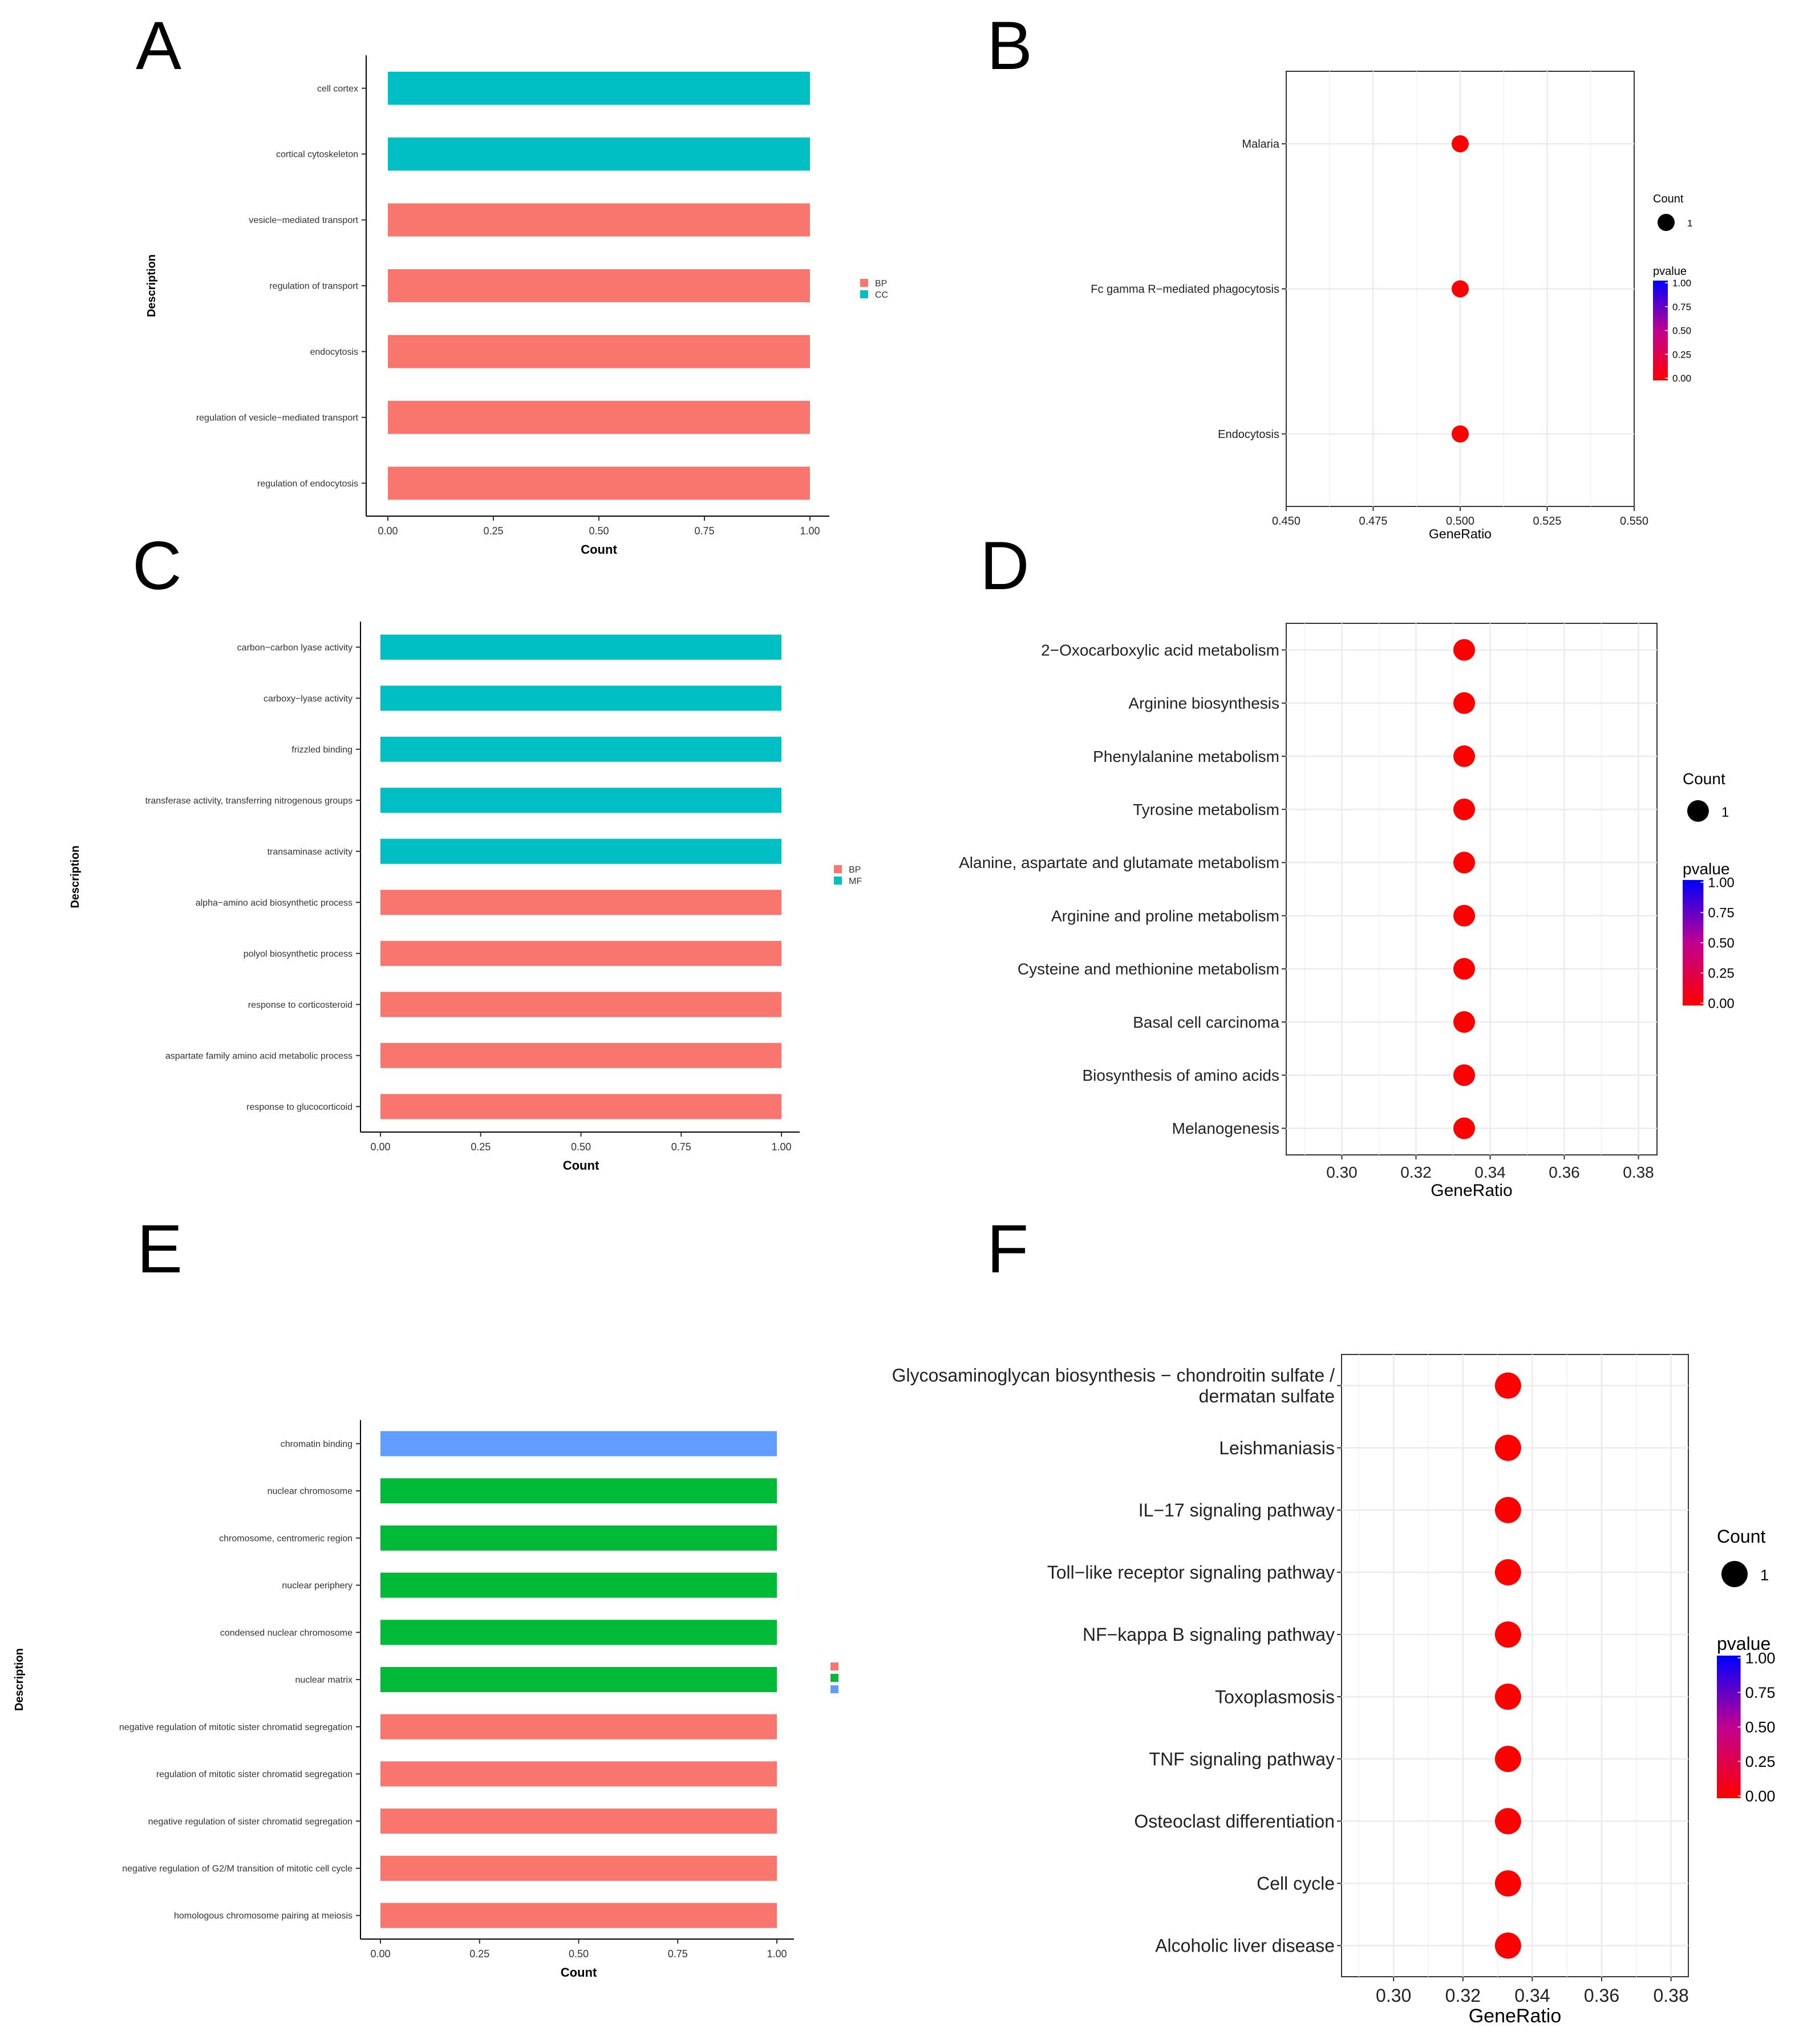 The width and height of the screenshot is (1803, 2044). I want to click on y-tick-label: Cysteine and methionine metabolism, so click(1148, 969).